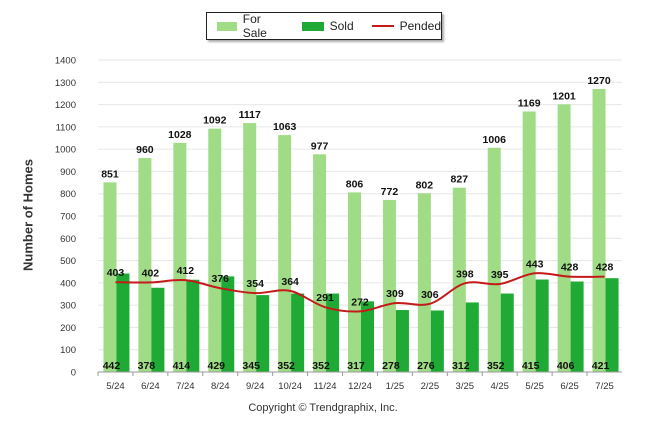  I want to click on pended-data-label: 354, so click(255, 284).